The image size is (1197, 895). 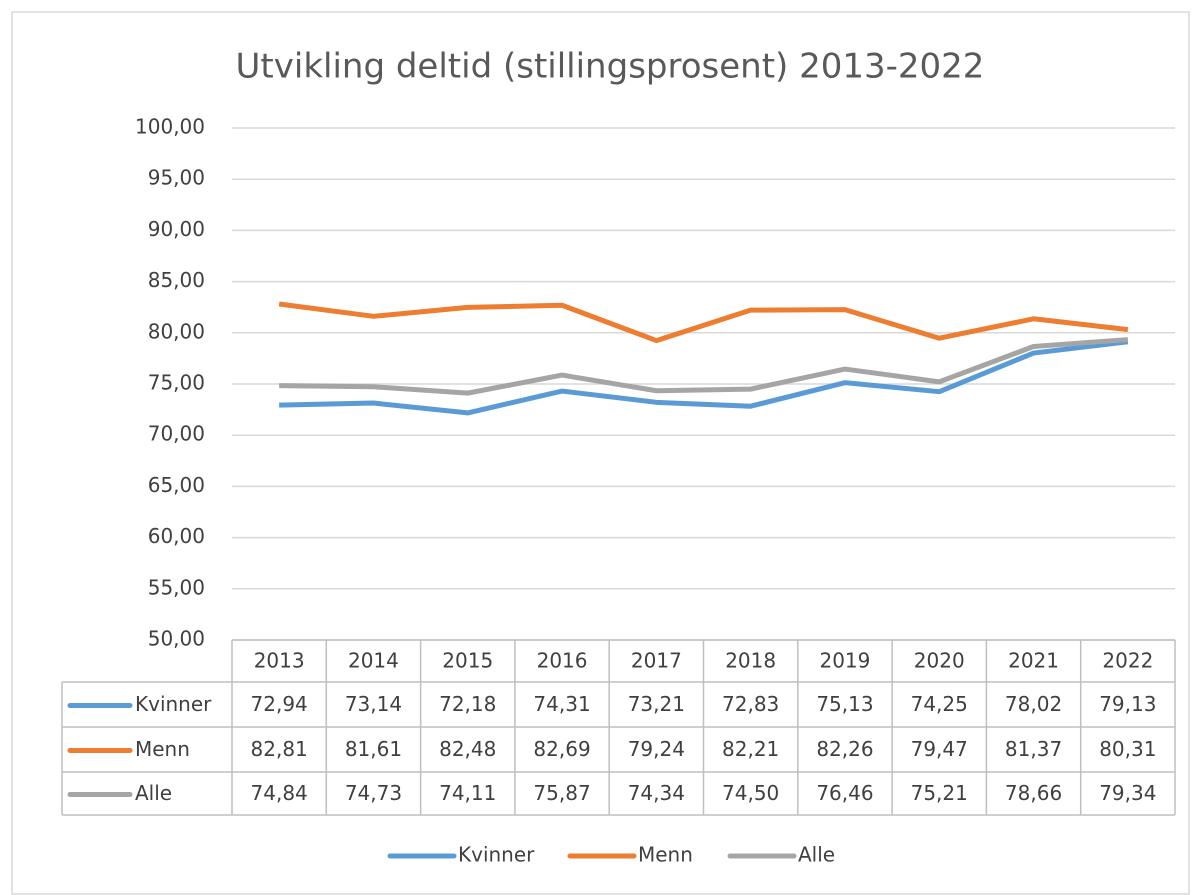 I want to click on x-tick-label: 2022, so click(x=1127, y=661).